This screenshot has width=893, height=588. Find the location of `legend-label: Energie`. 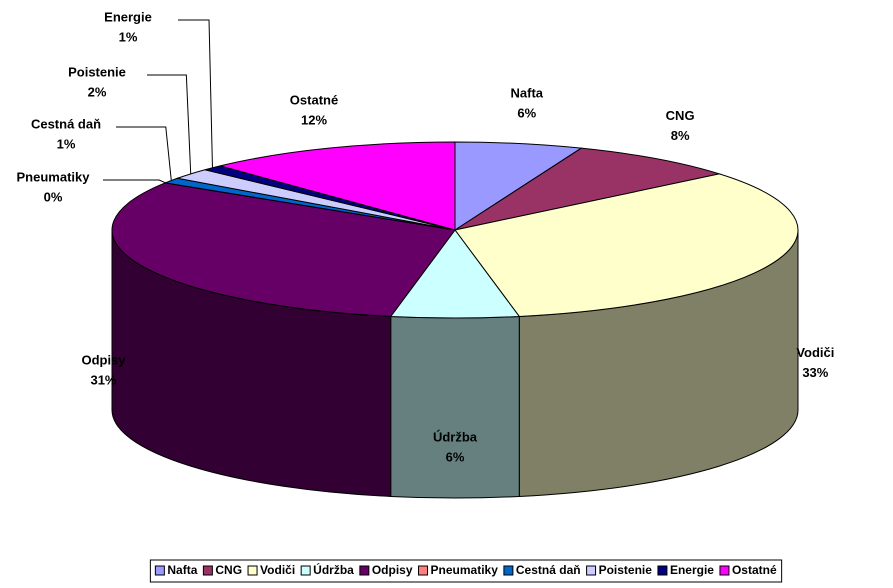

legend-label: Energie is located at coordinates (692, 570).